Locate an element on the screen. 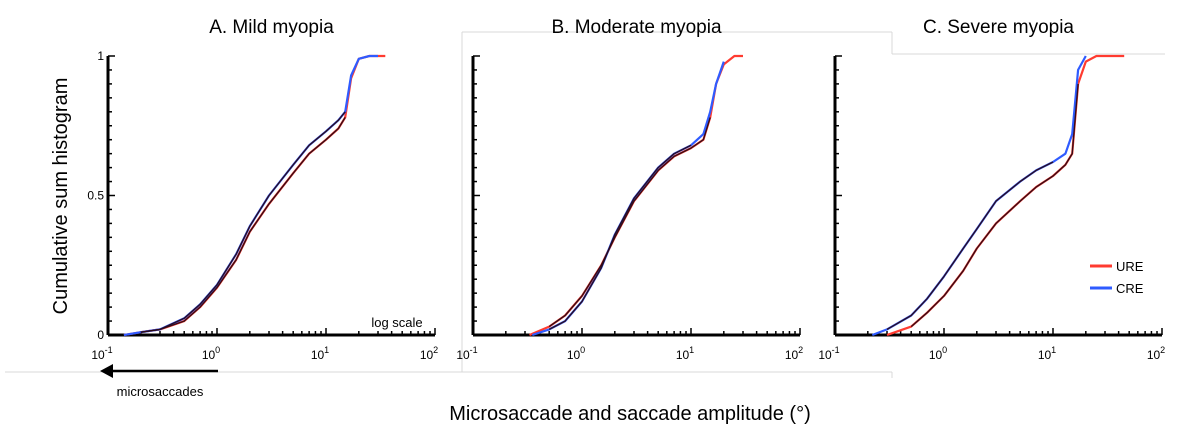 This screenshot has width=1178, height=435. y-axis-label: Cumulative sum histogram is located at coordinates (61, 196).